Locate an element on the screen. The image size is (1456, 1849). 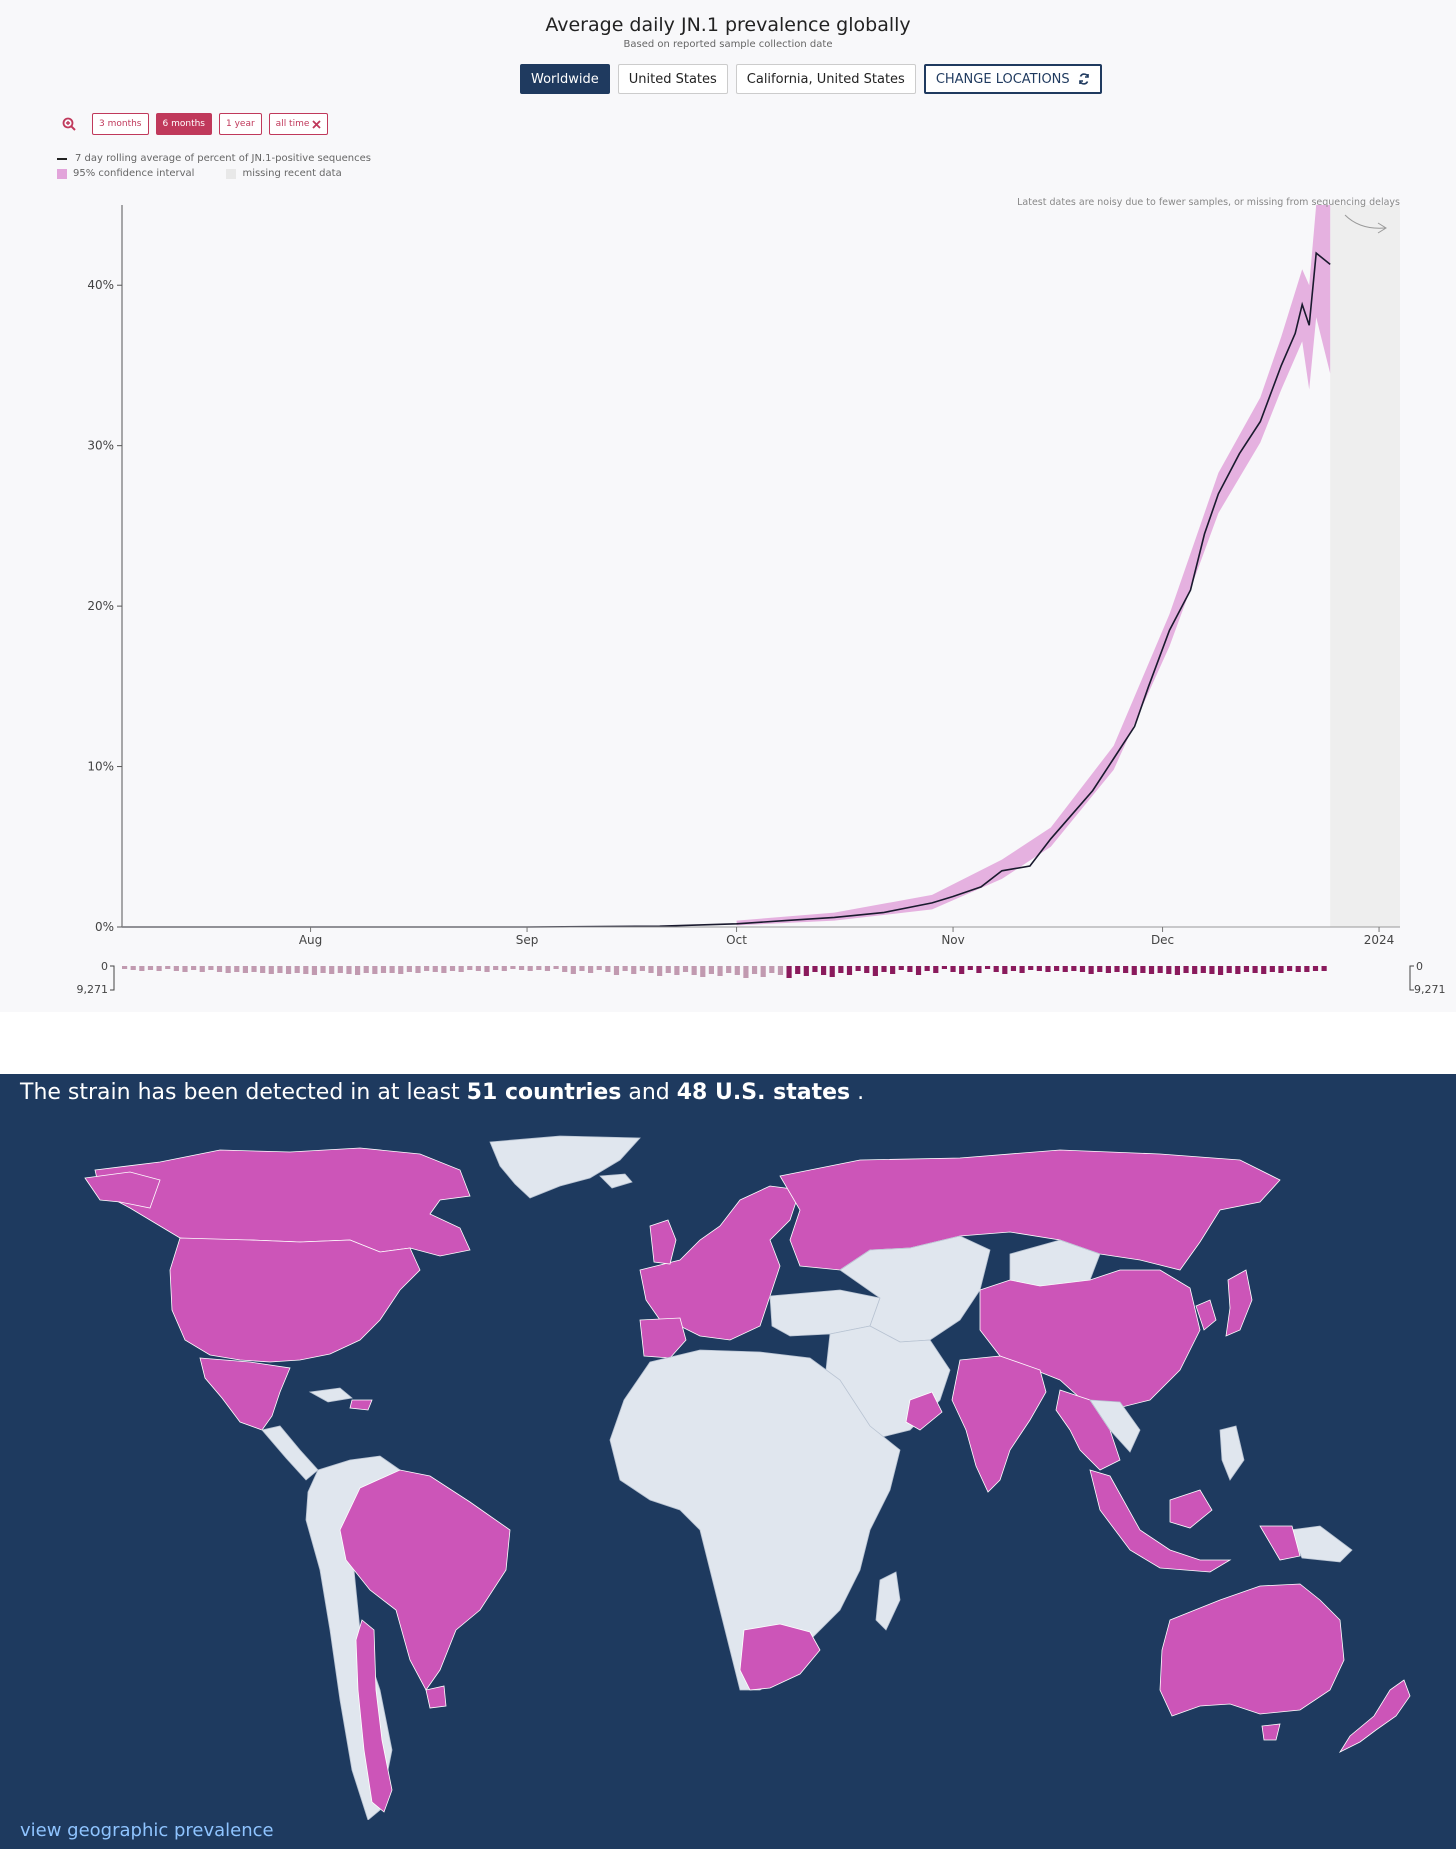
y-tick-label-1: 10% is located at coordinates (100, 767).